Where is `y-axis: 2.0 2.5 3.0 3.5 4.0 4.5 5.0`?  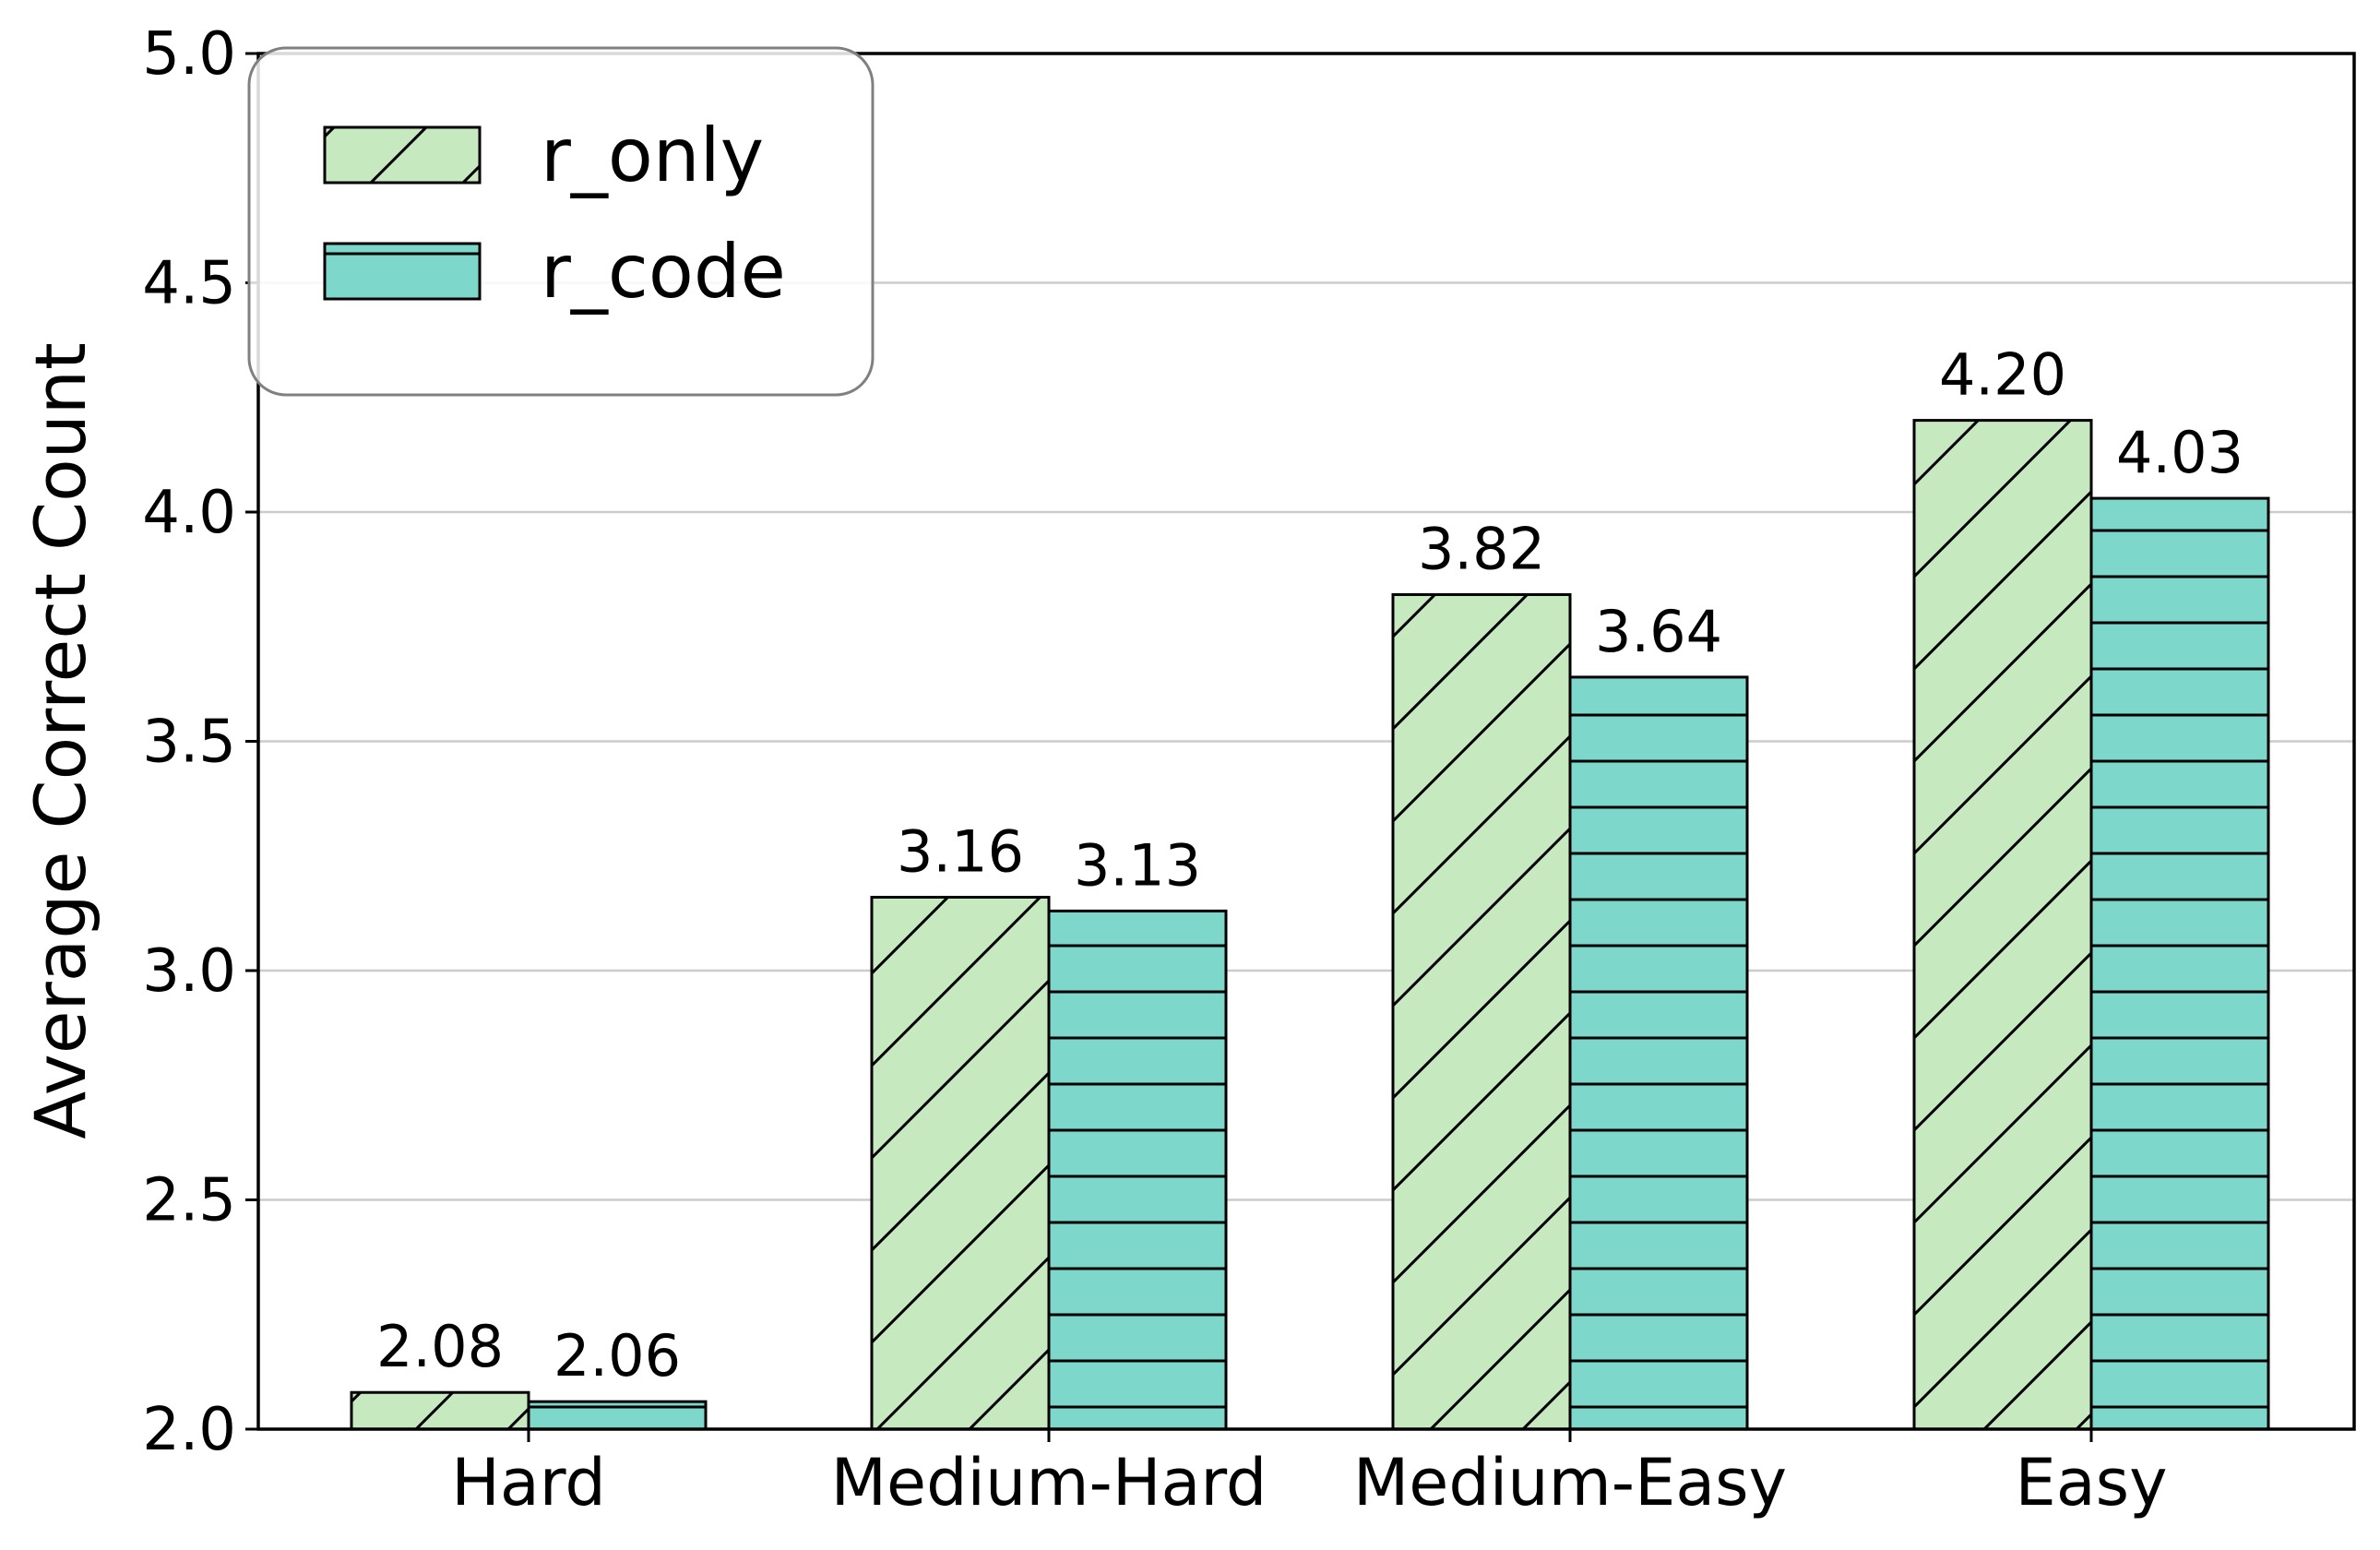 y-axis: 2.0 2.5 3.0 3.5 4.0 4.5 5.0 is located at coordinates (200, 742).